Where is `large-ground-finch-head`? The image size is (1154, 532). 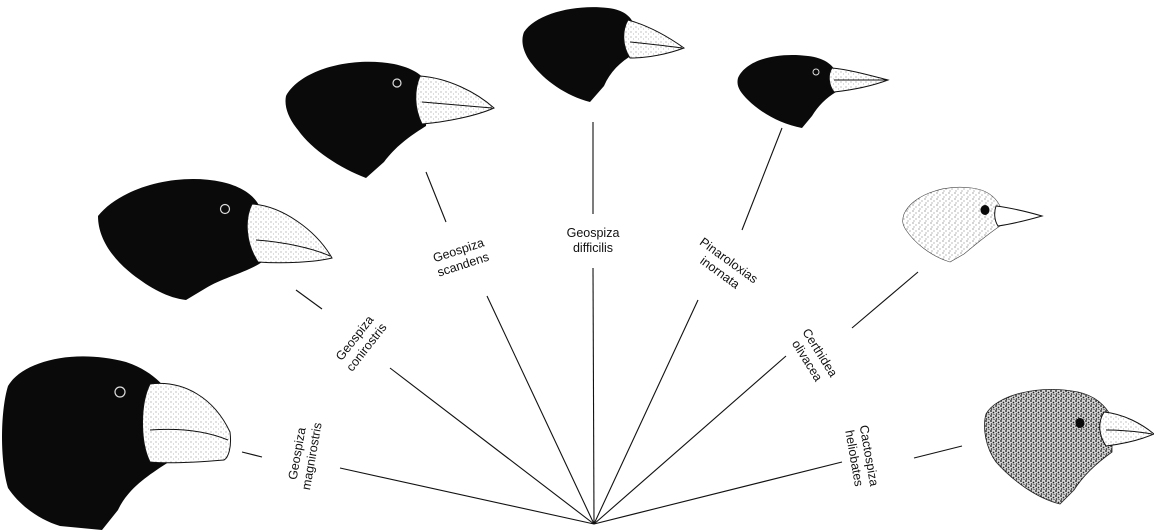
large-ground-finch-head is located at coordinates (116, 443).